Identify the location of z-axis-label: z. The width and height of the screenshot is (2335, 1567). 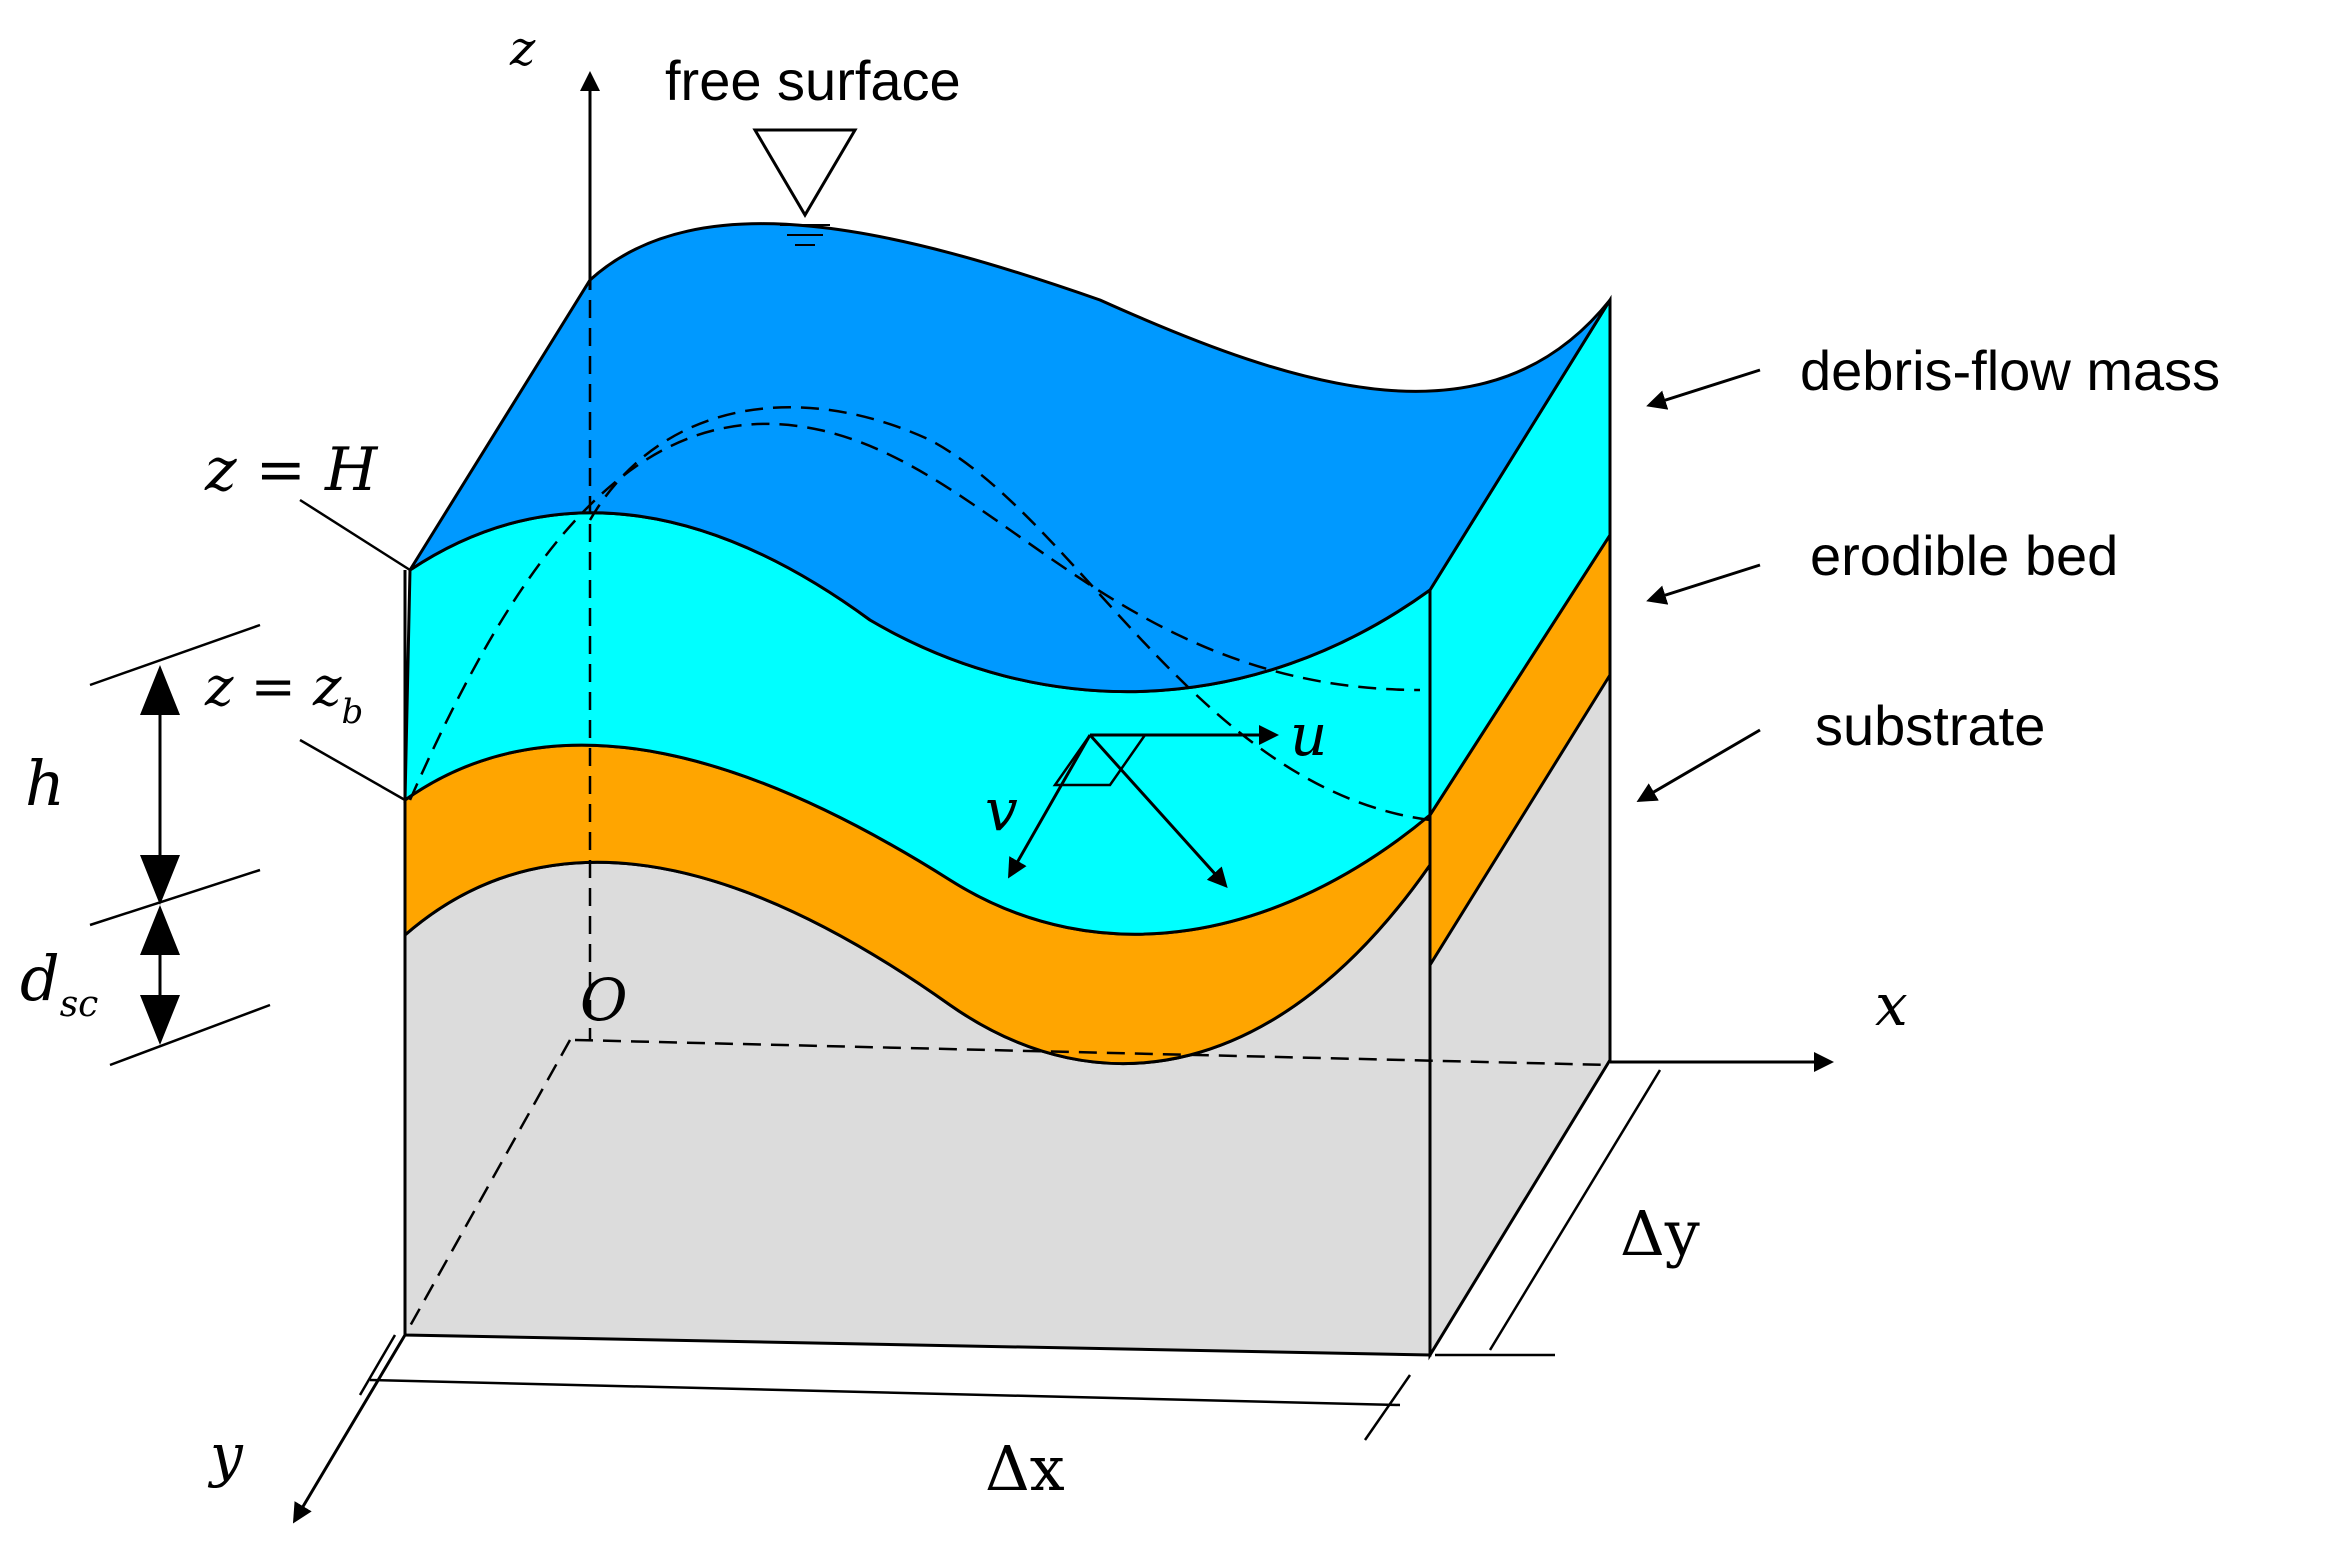
(522, 49).